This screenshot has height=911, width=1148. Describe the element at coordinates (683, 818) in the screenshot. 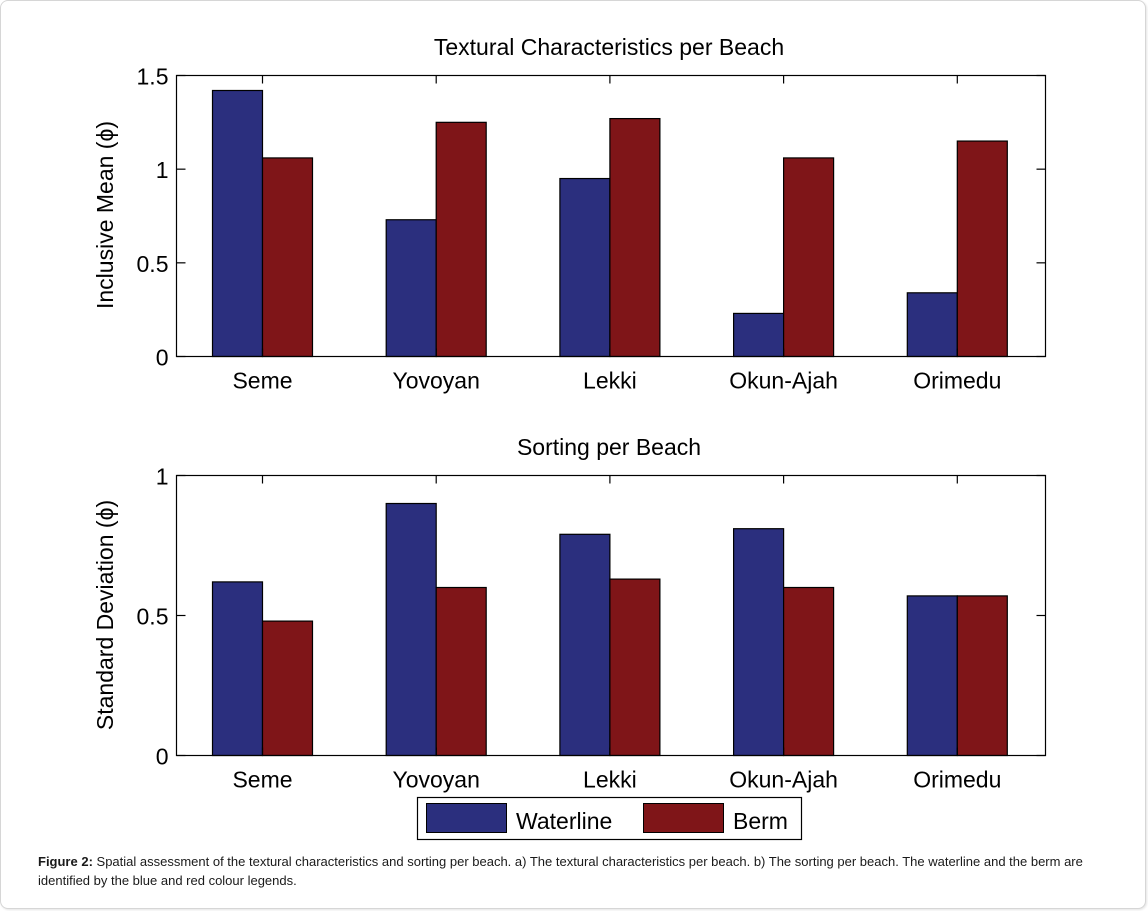

I see `legend-swatch-berm` at that location.